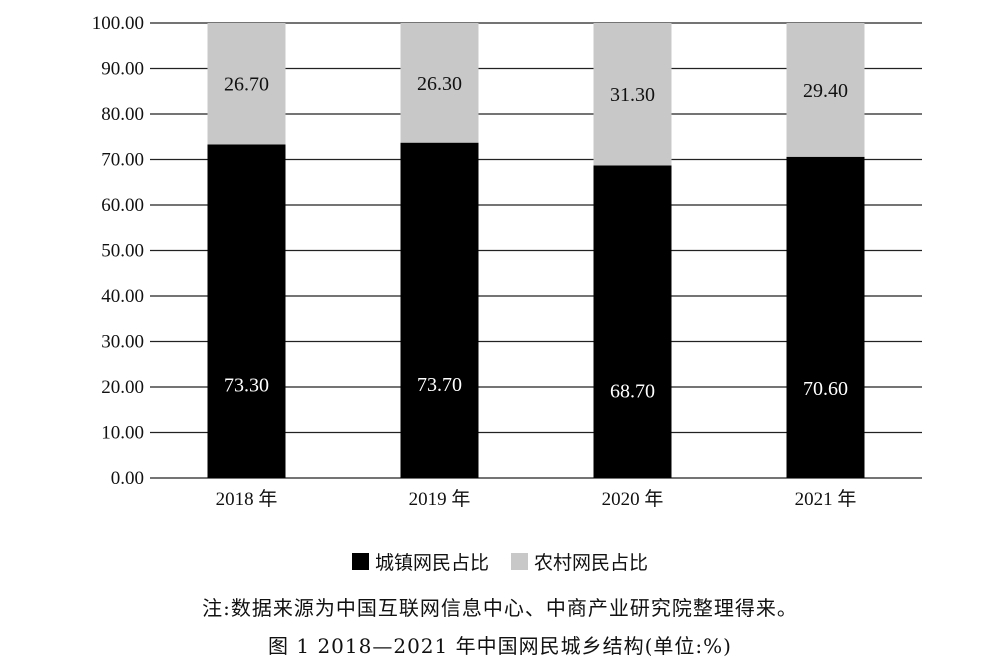  Describe the element at coordinates (500, 646) in the screenshot. I see `figure-caption: 图 1 2018—2021 年中国网民城乡结构(单位:%)` at that location.